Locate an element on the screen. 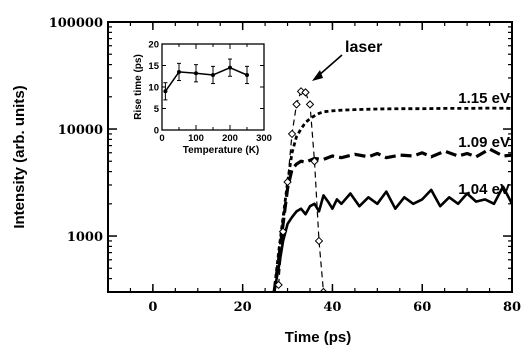 The image size is (532, 347). series-line-1-04-ev is located at coordinates (392, 238).